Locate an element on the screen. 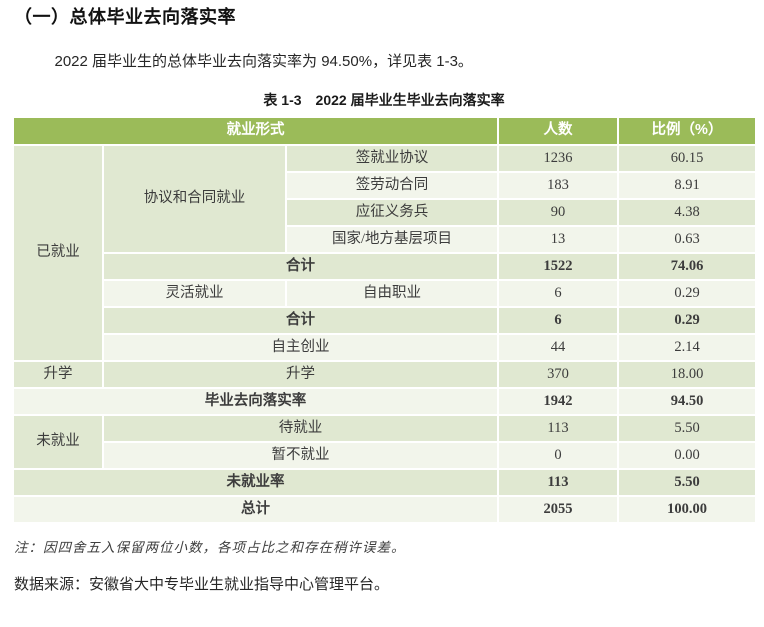  category-cell-unemployed: 未就业 is located at coordinates (58, 442).